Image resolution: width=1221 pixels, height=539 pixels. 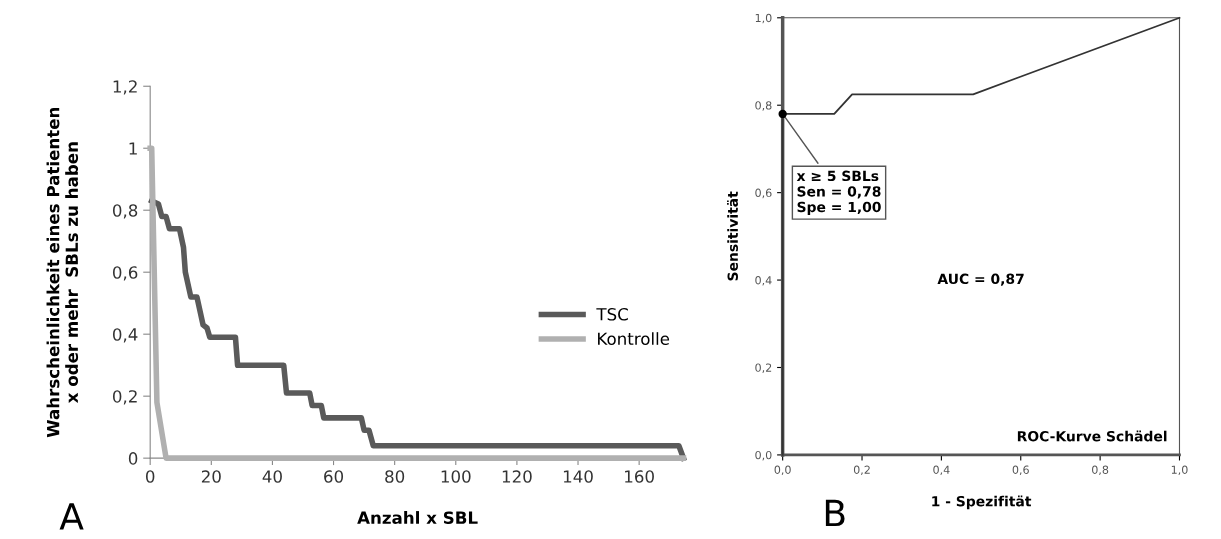 I want to click on legend-label: TSC, so click(x=612, y=314).